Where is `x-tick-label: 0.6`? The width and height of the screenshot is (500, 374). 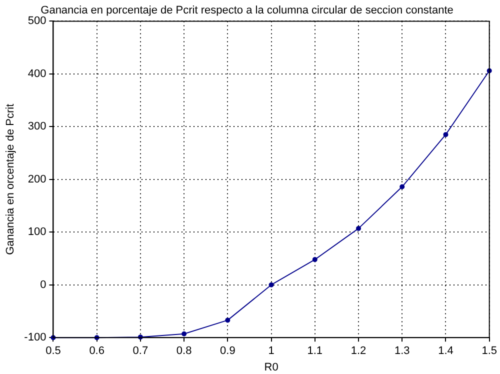
x-tick-label: 0.6 is located at coordinates (96, 351).